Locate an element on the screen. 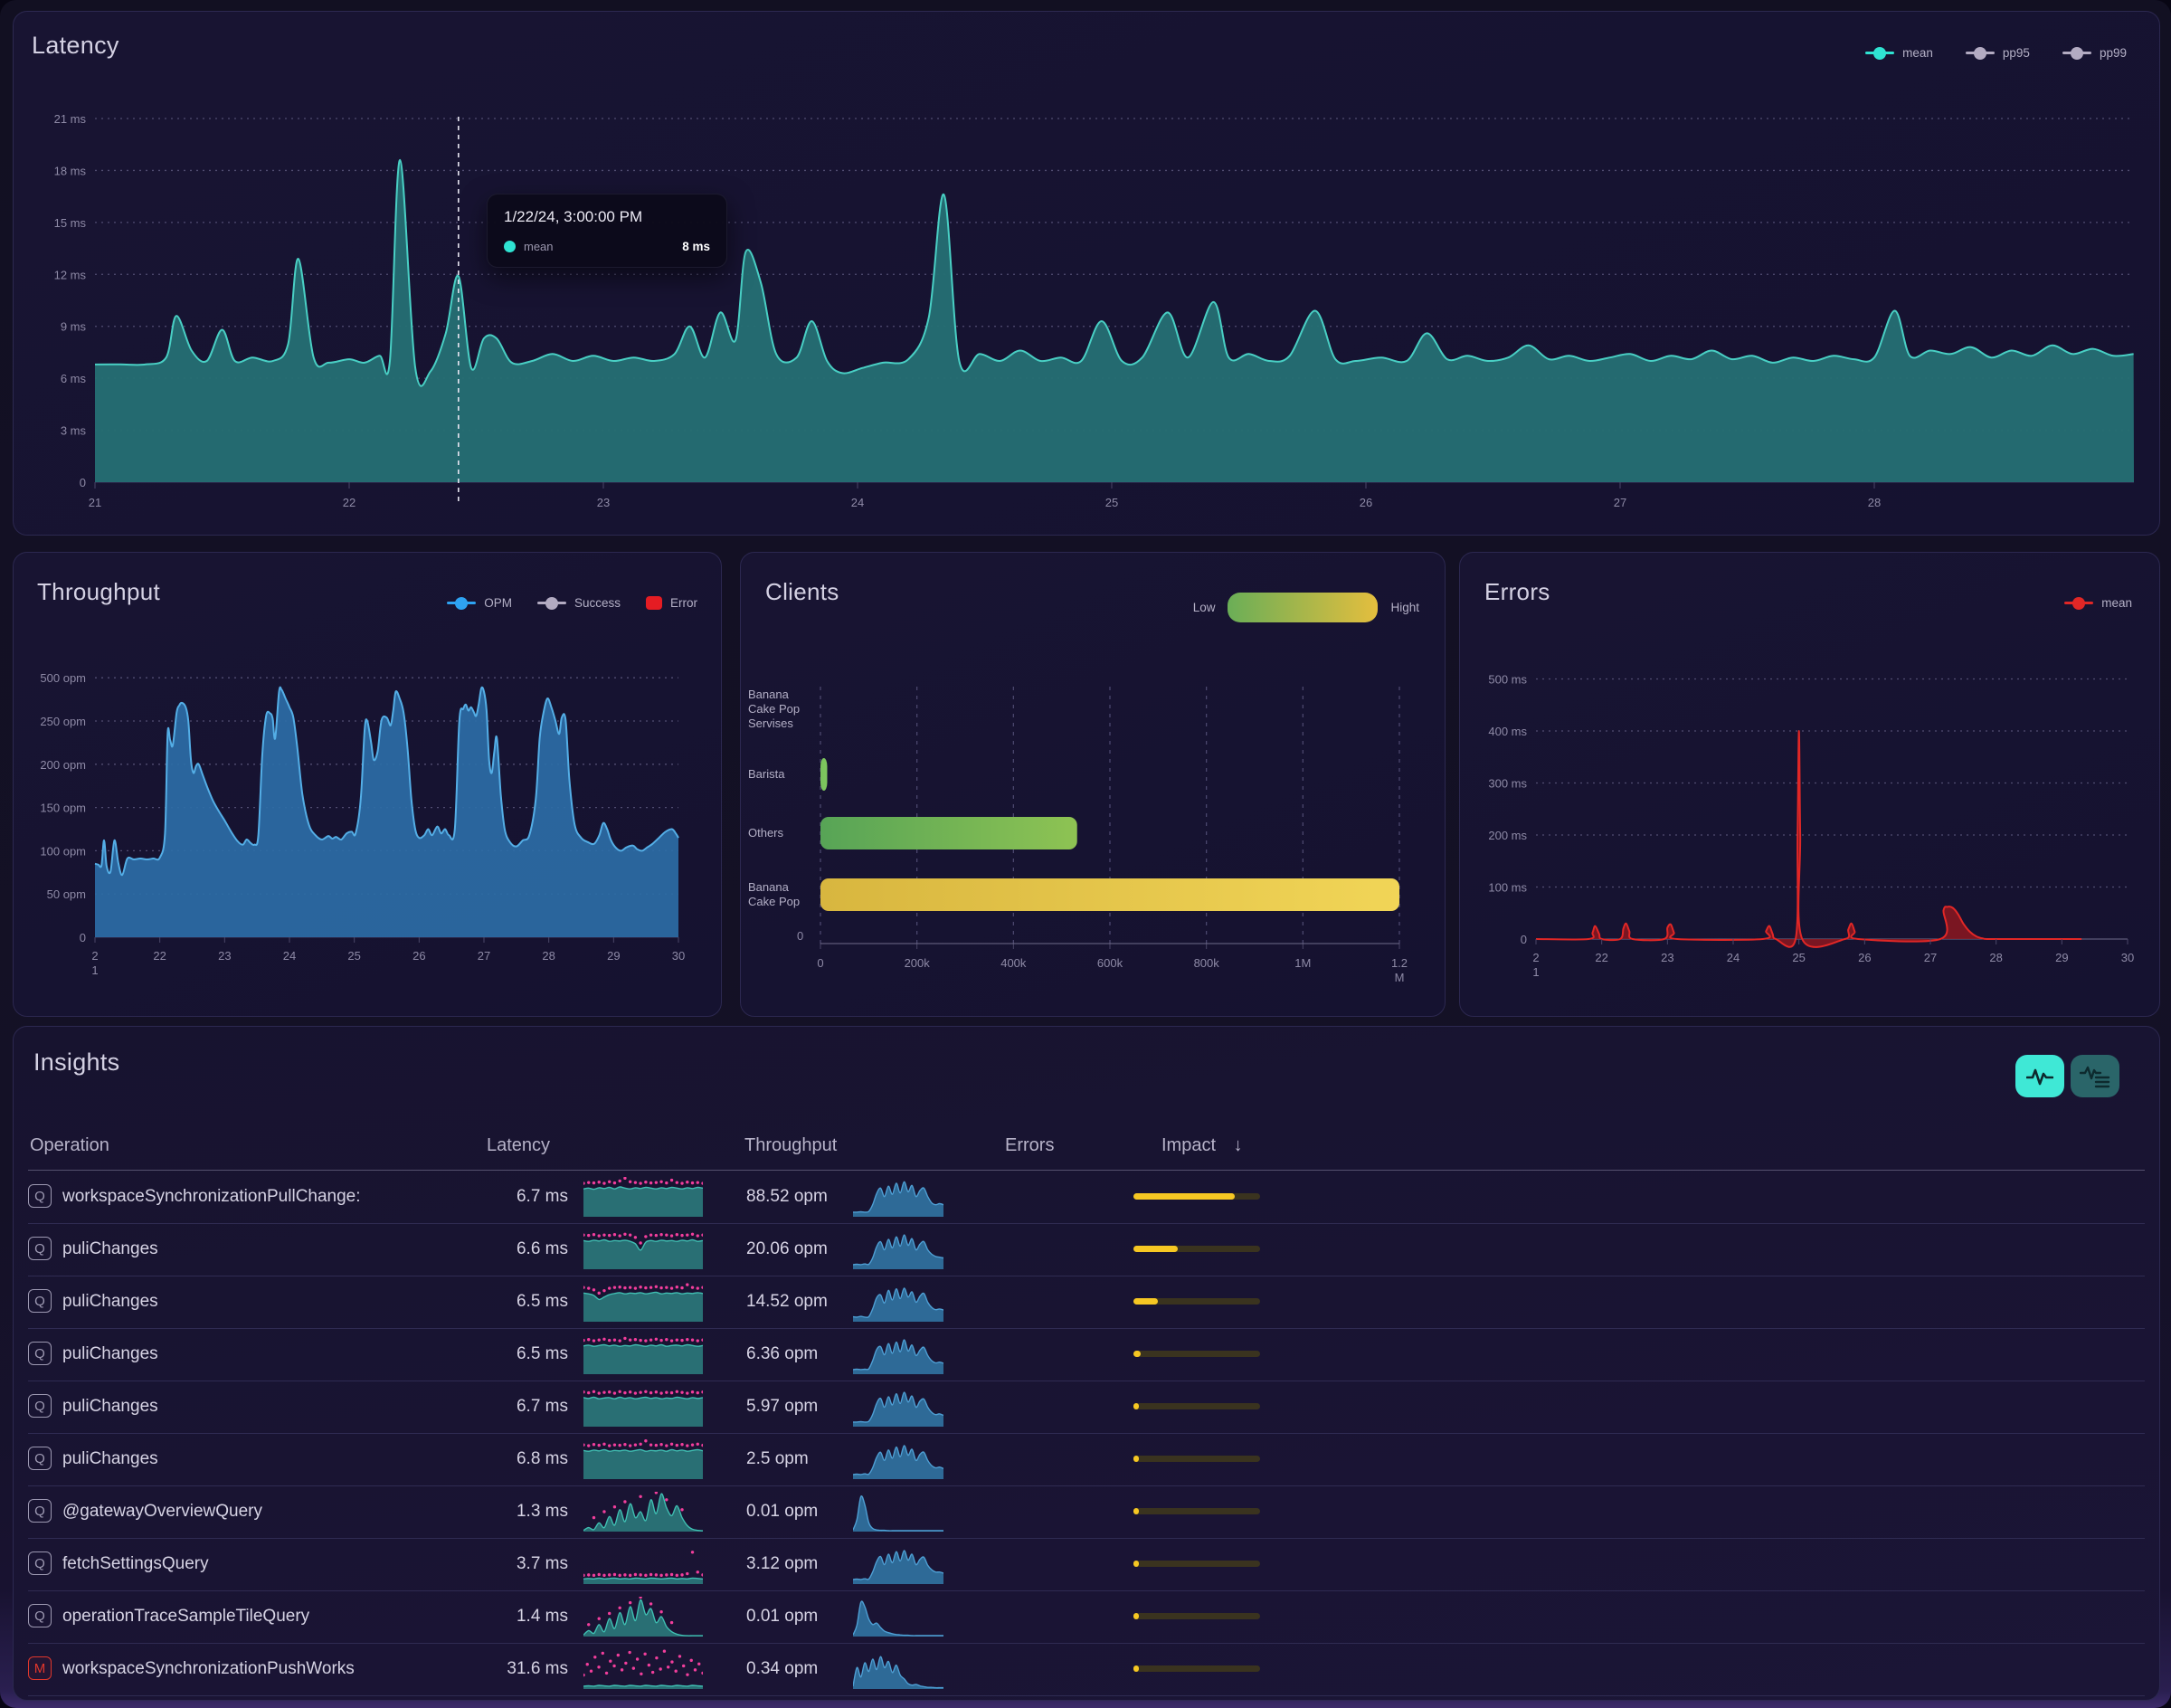 This screenshot has height=1708, width=2171. y-axis-label: 250 opm is located at coordinates (63, 721).